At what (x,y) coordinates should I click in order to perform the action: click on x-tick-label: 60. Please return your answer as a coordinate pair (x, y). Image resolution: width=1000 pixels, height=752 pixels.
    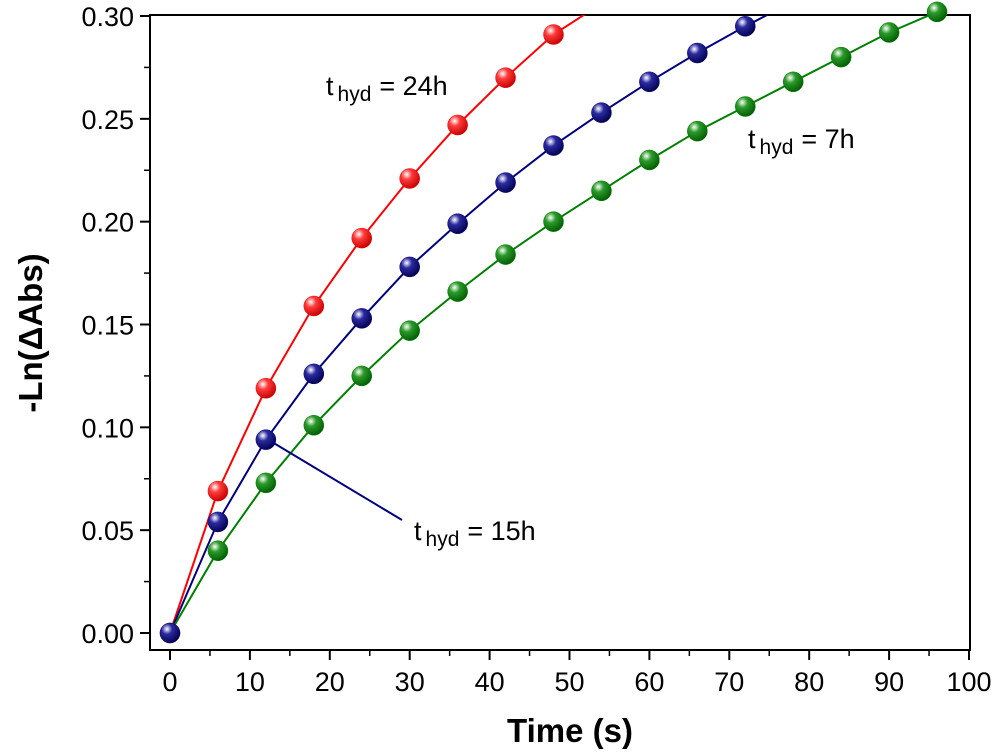
    Looking at the image, I should click on (649, 682).